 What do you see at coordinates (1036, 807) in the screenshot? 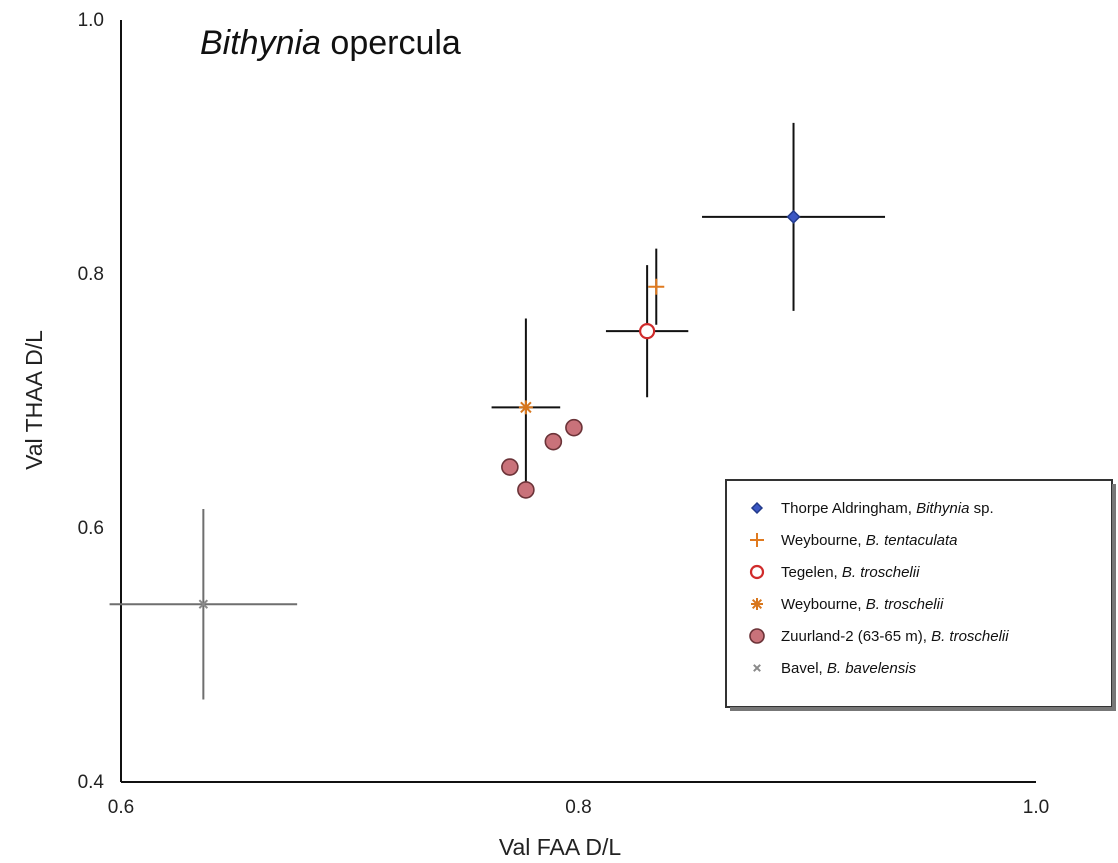
I see `x-tick-label: 1.0` at bounding box center [1036, 807].